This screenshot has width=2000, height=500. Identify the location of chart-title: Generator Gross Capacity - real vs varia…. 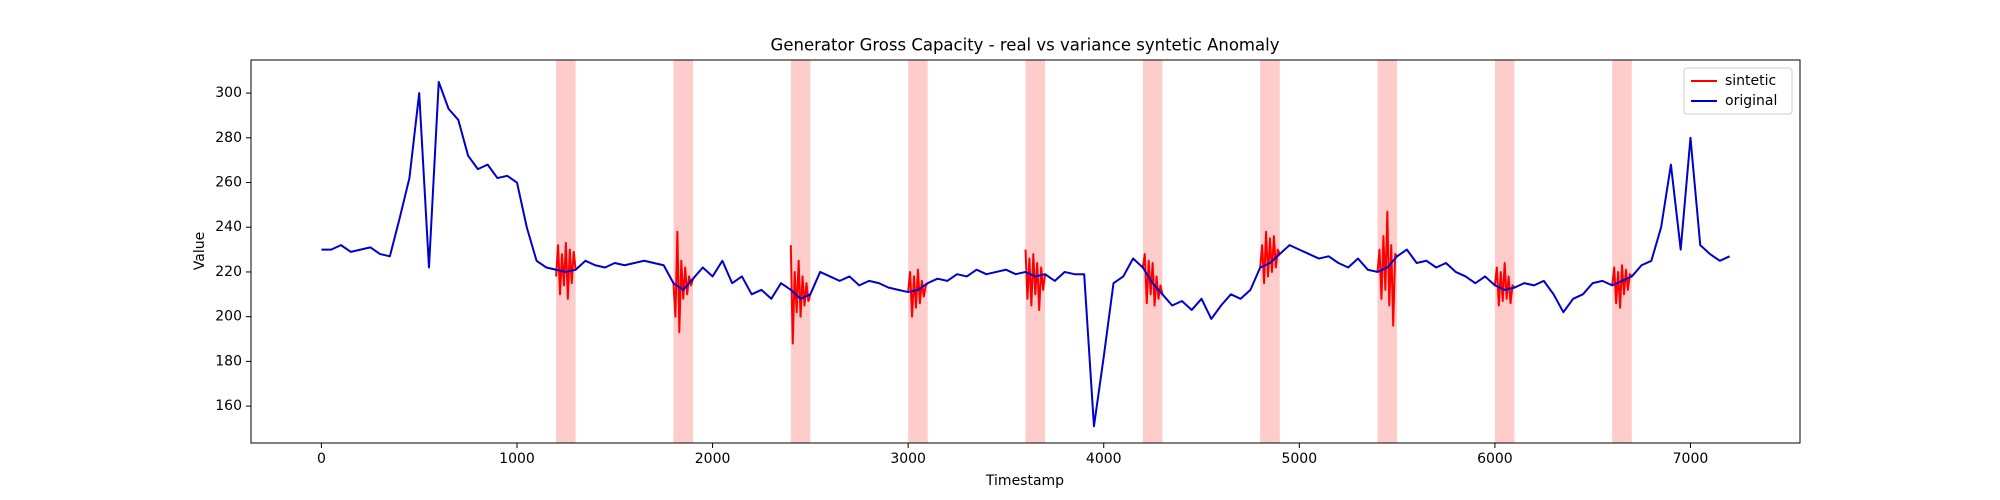
(1025, 45).